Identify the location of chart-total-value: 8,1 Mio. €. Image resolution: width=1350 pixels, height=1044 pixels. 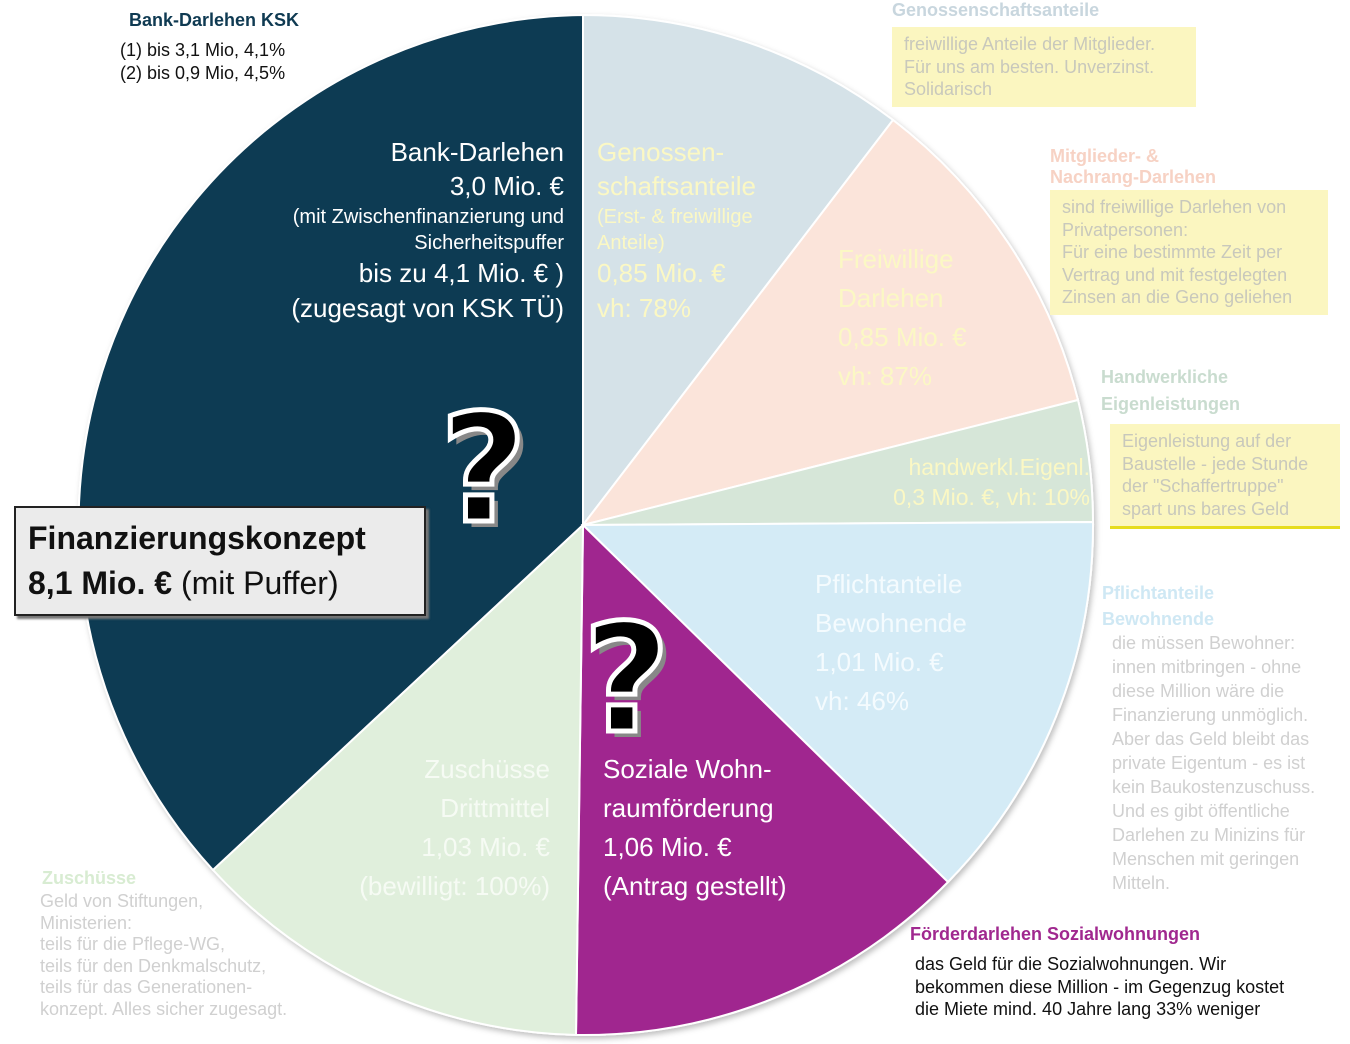
(100, 582).